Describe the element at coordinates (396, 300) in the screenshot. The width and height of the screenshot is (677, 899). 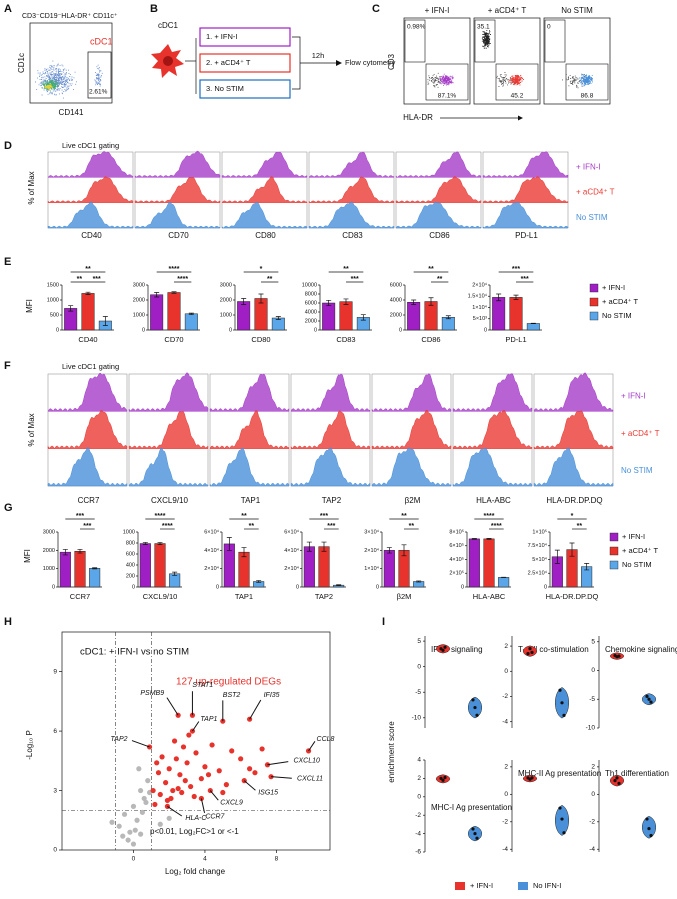
I see `y-tick-label: 4000` at that location.